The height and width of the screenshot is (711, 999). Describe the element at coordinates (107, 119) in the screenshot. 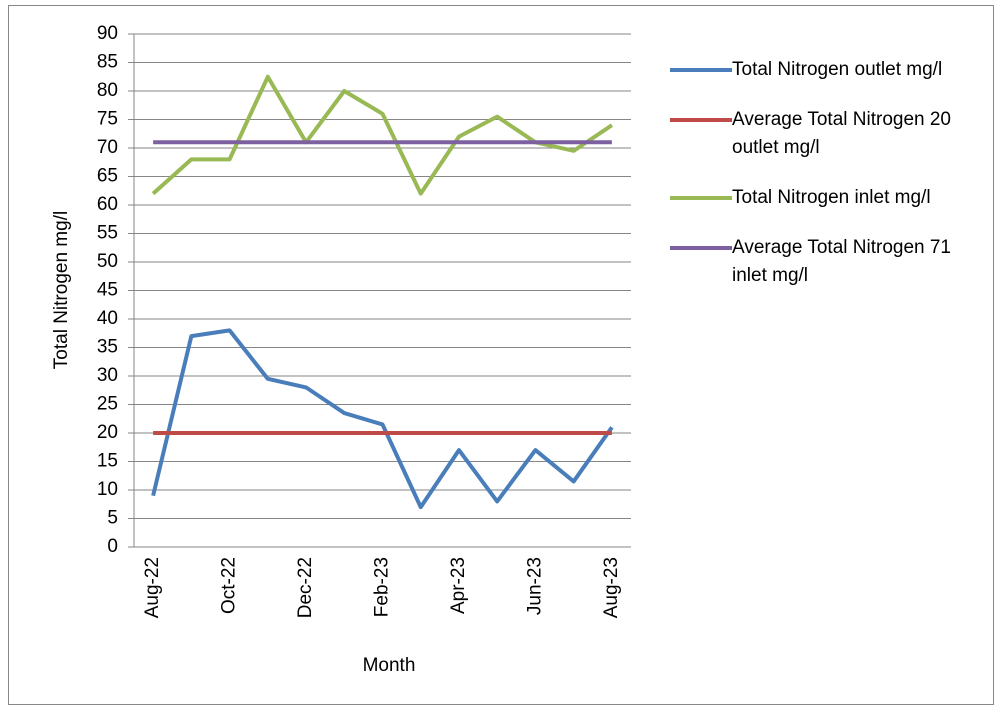

I see `y-tick-label: 75` at that location.